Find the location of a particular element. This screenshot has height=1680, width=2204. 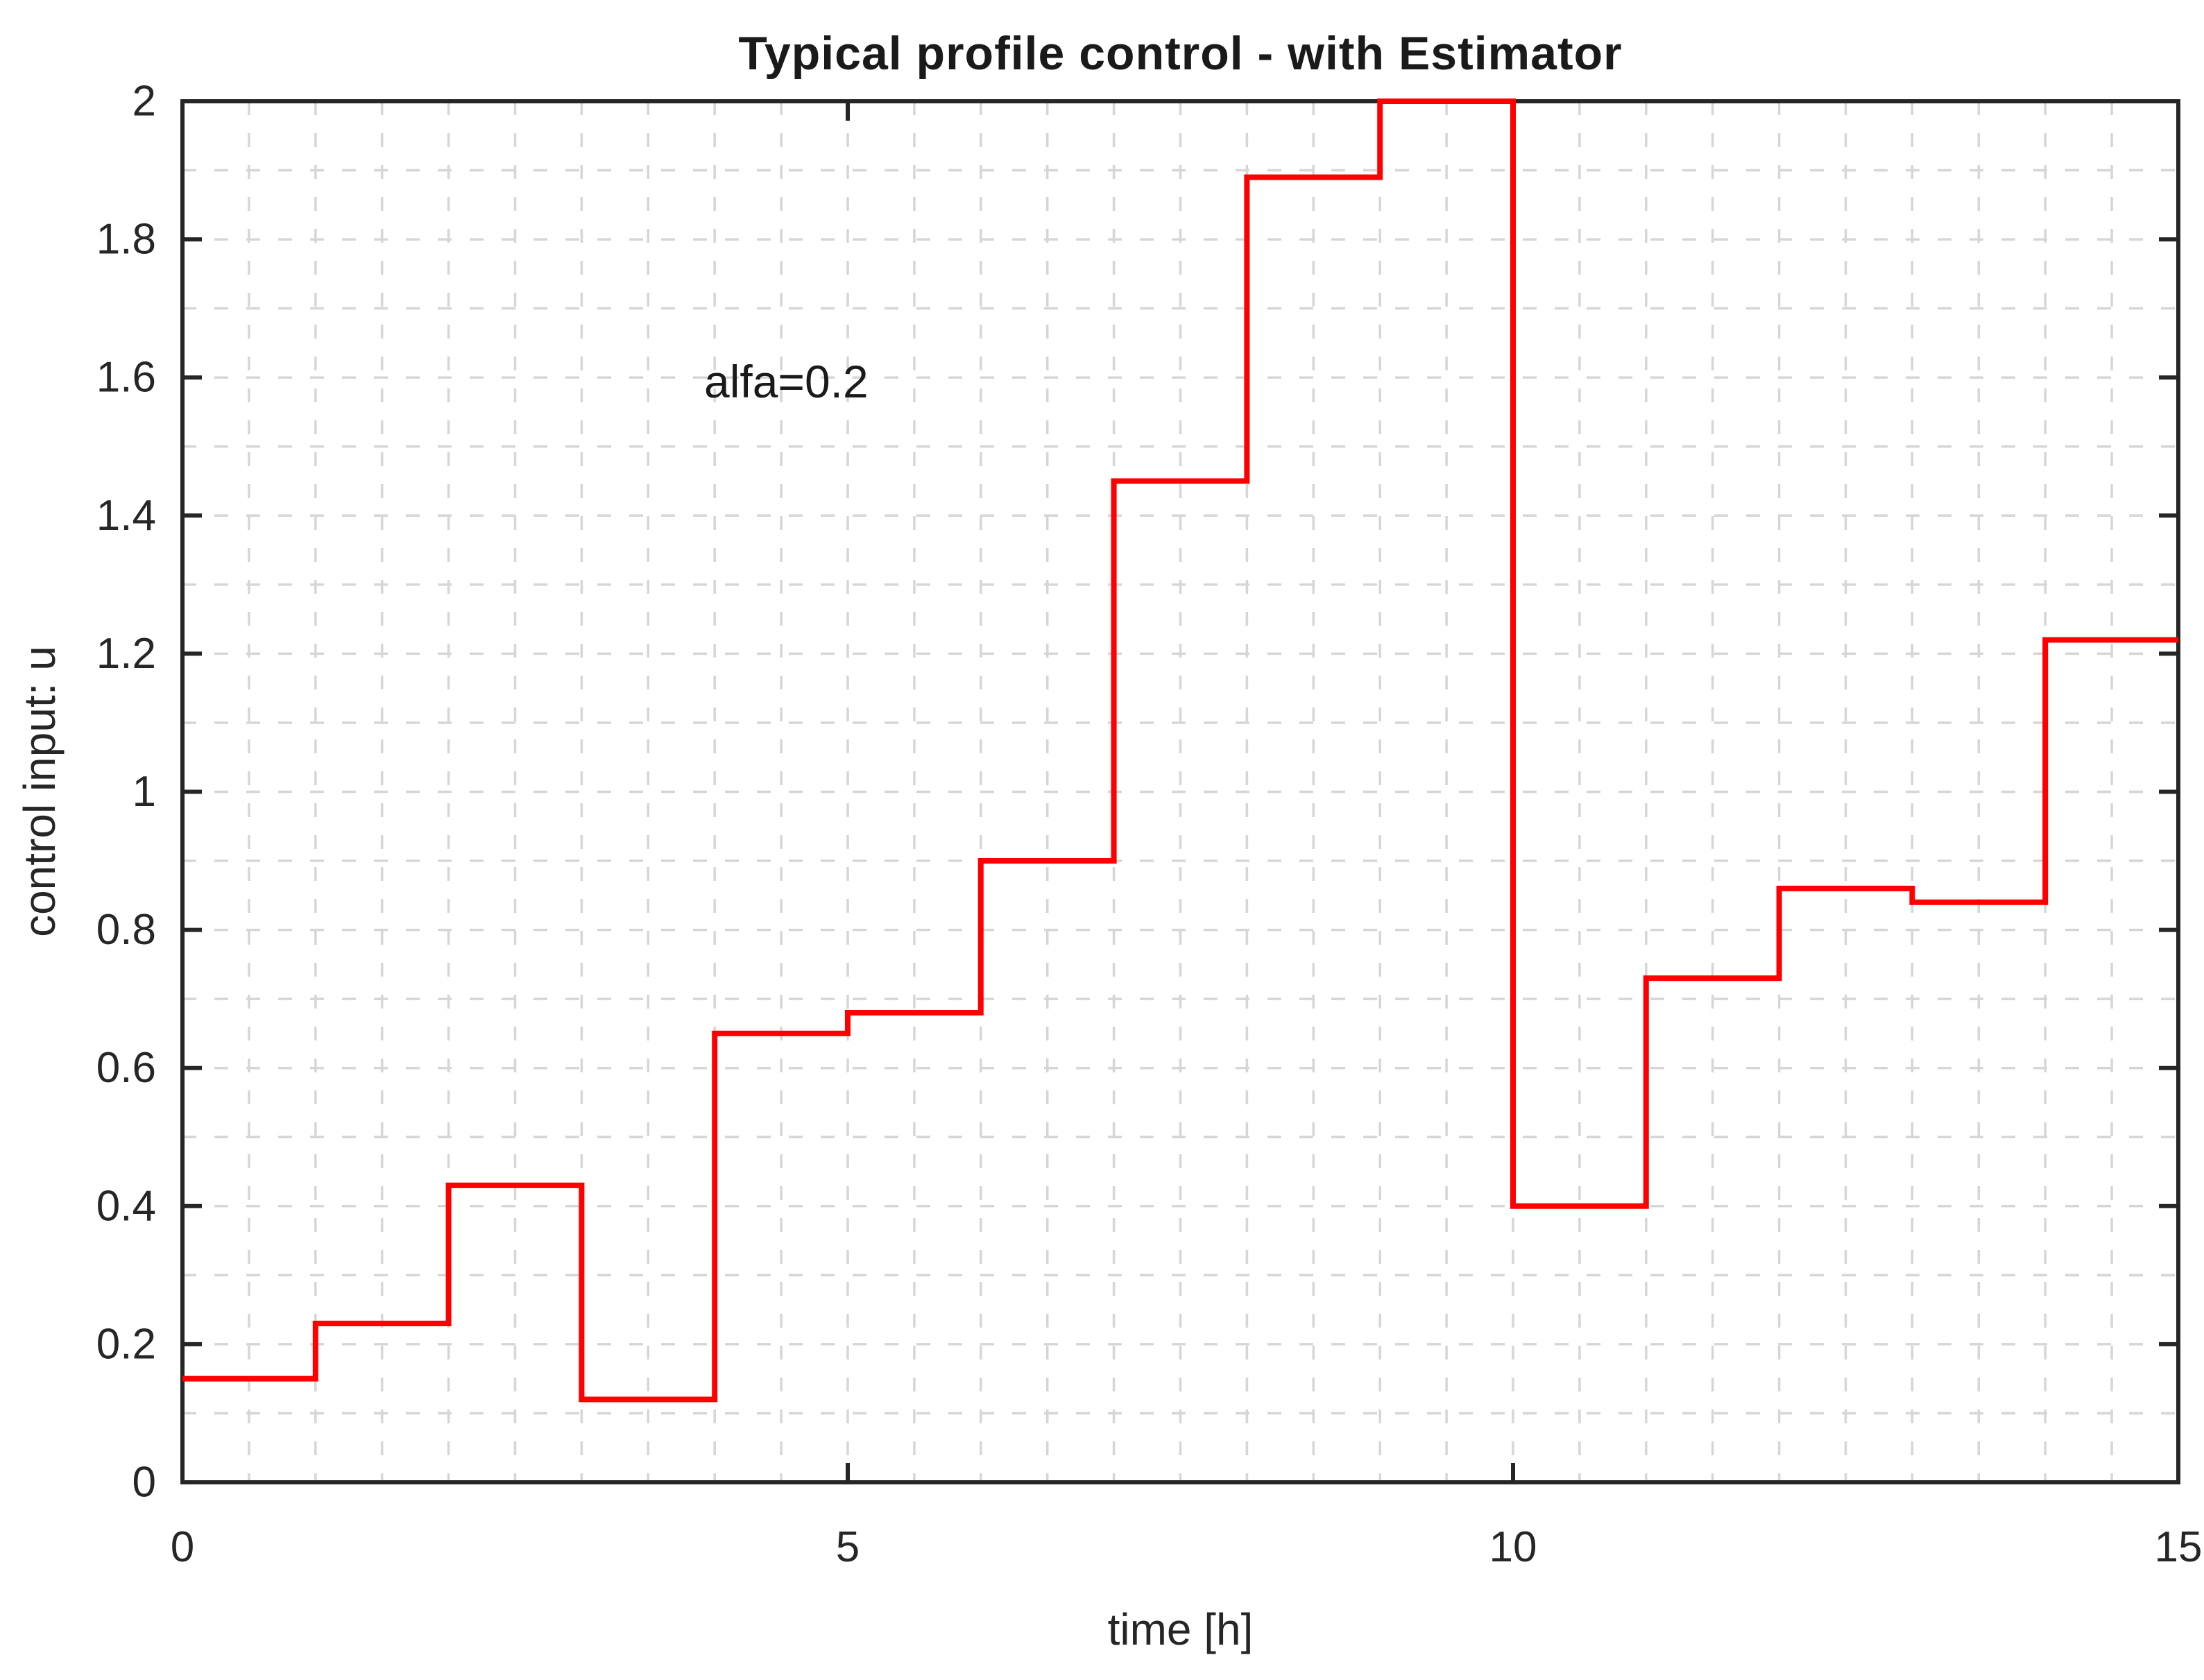

x-axis-label: time [h] is located at coordinates (1180, 1629).